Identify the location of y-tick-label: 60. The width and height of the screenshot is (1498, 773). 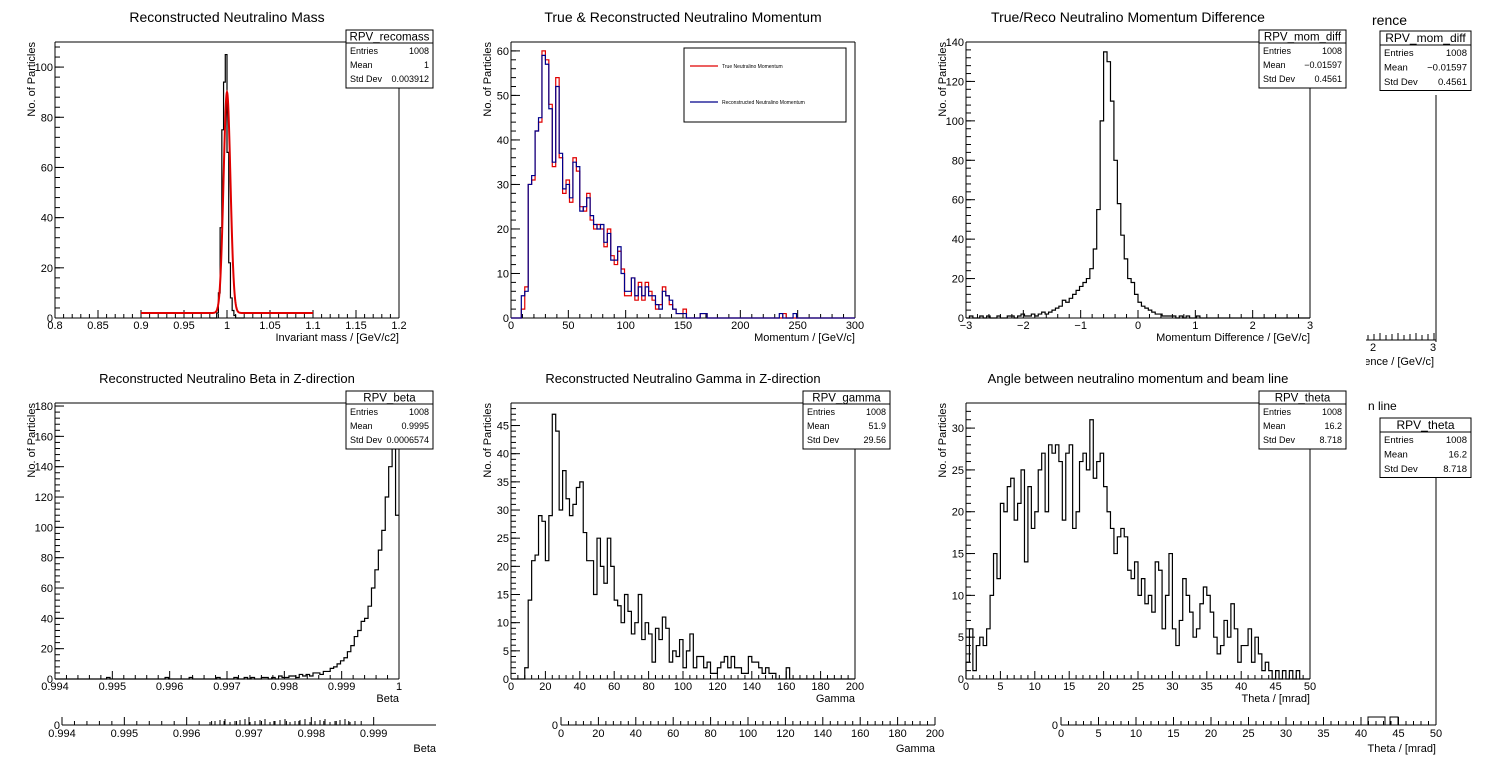
(503, 52).